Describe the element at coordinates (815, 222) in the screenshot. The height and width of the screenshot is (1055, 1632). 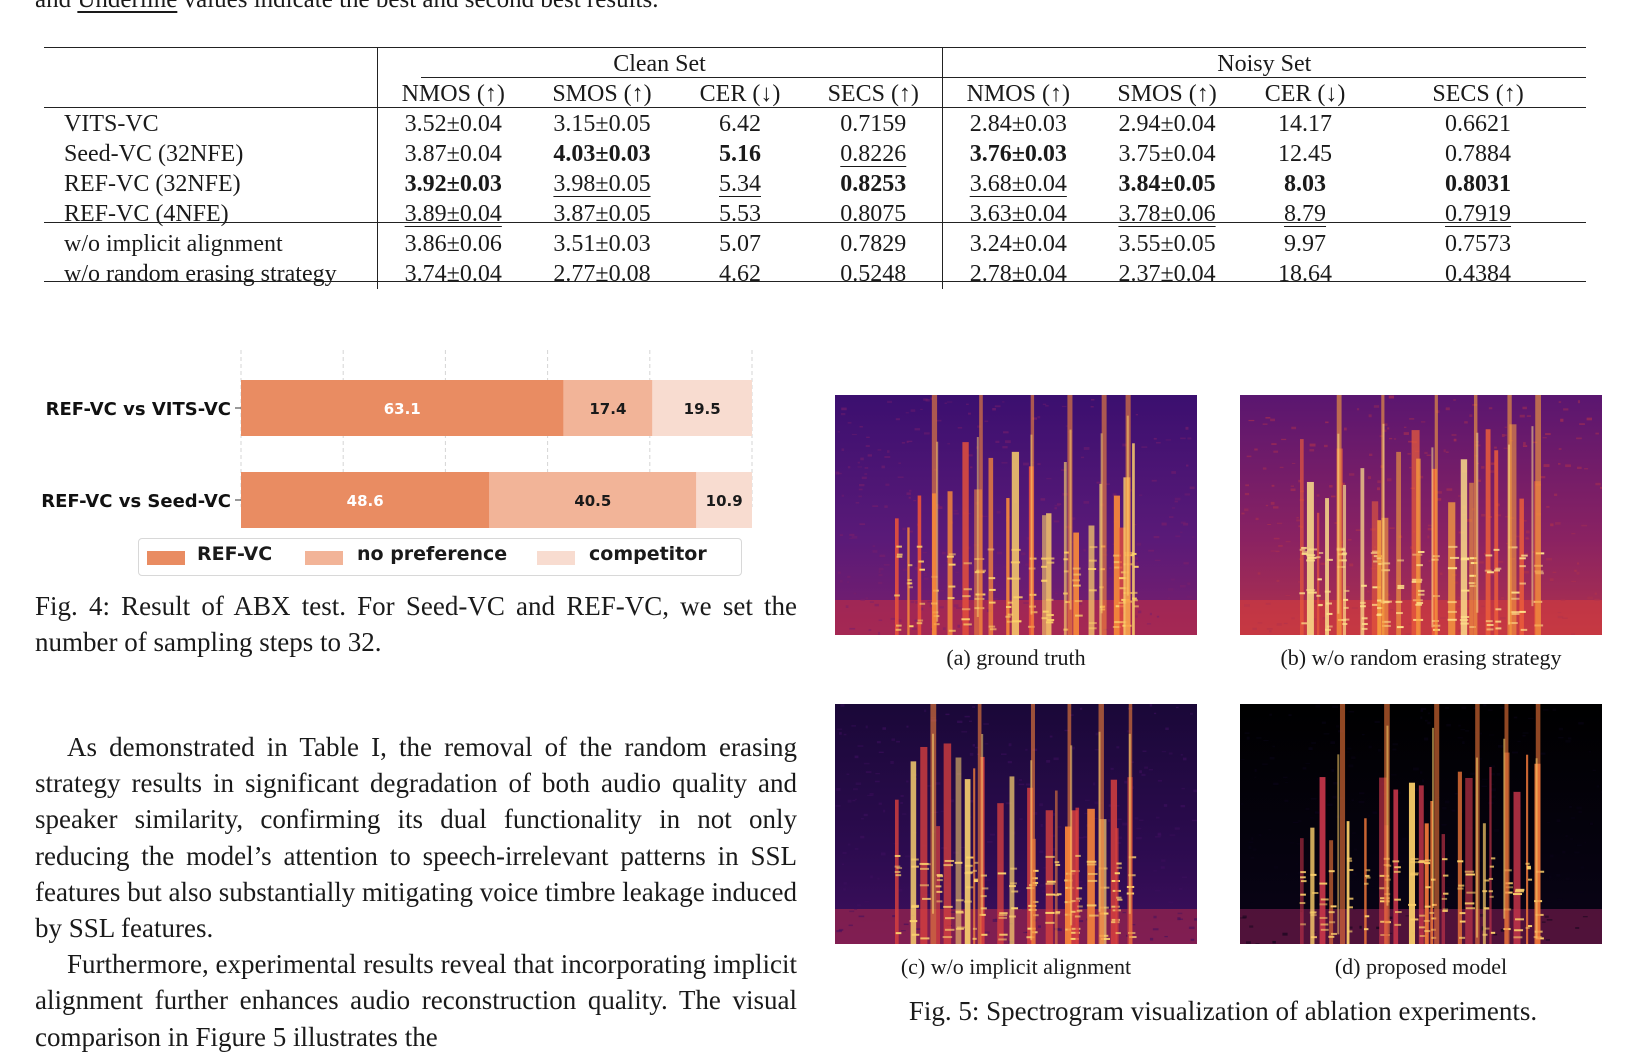
I see `ablation-rule` at that location.